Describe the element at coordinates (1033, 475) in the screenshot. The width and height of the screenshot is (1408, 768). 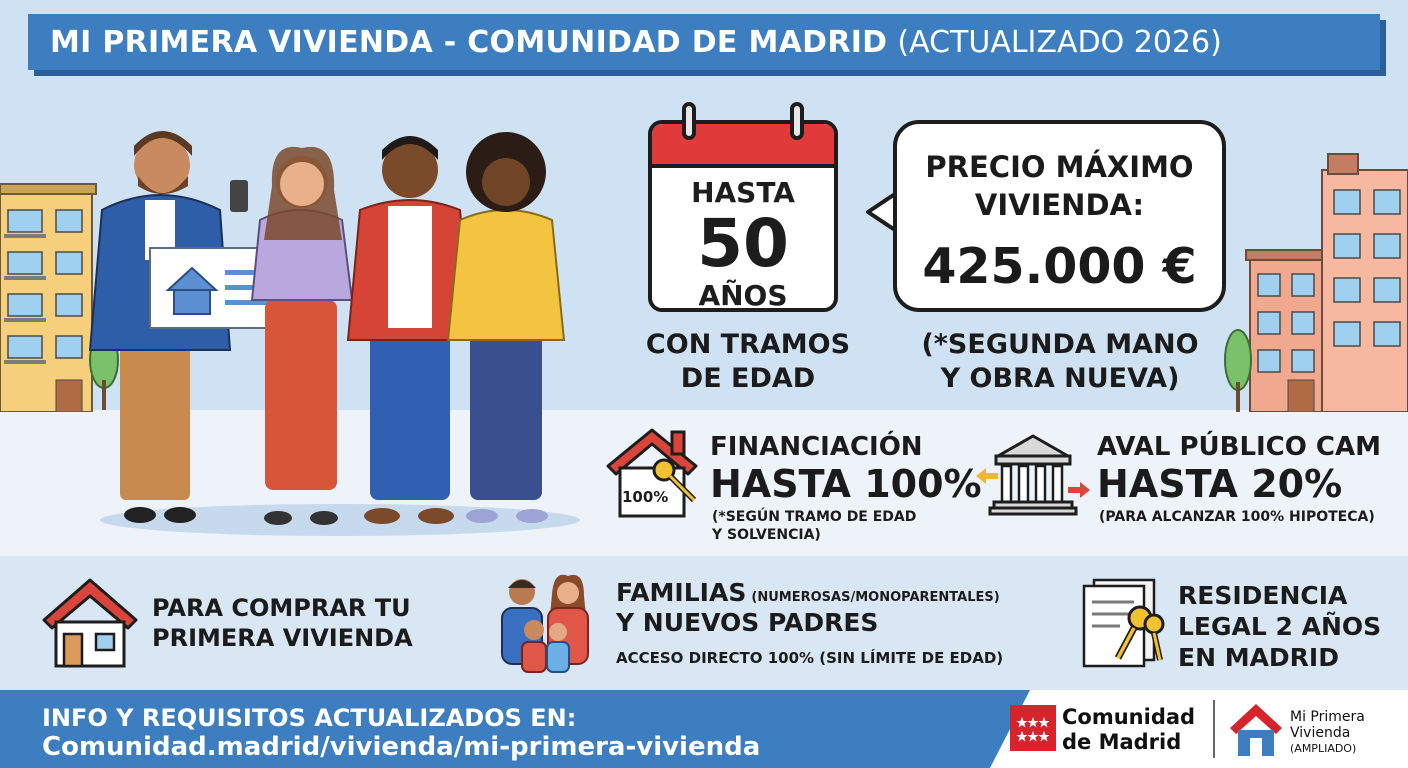
I see `bank-icon` at that location.